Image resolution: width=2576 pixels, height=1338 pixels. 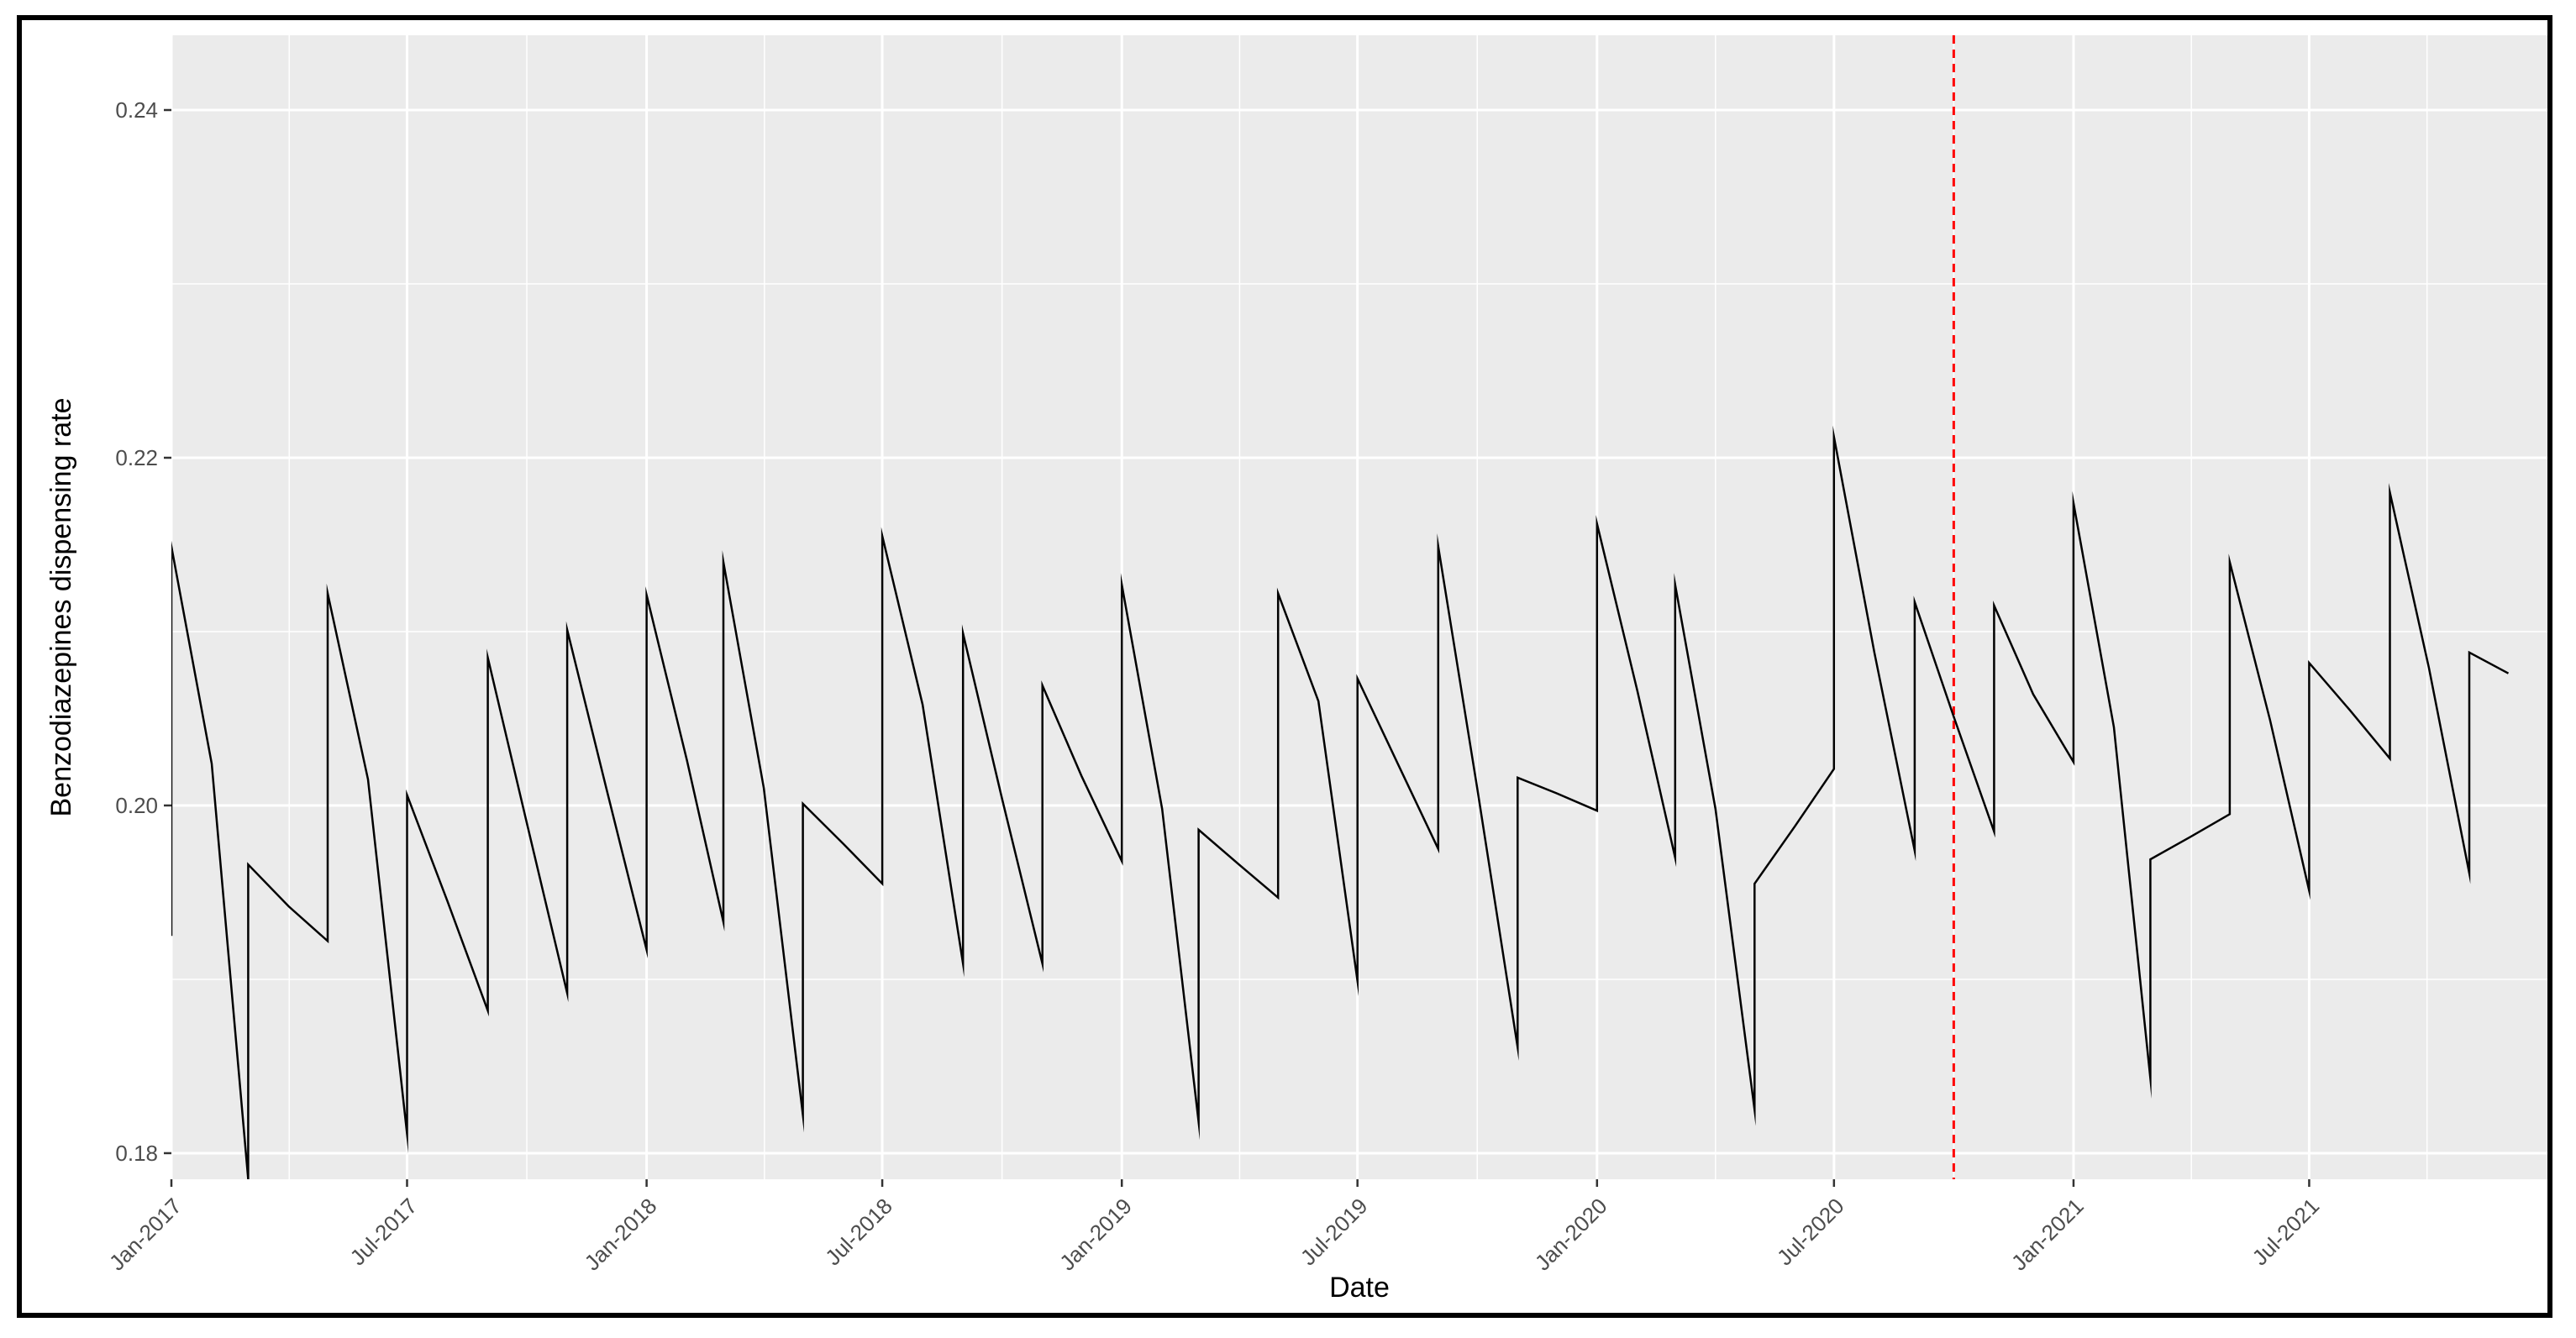 What do you see at coordinates (384, 1232) in the screenshot?
I see `x-tick-label: Jul-2017` at bounding box center [384, 1232].